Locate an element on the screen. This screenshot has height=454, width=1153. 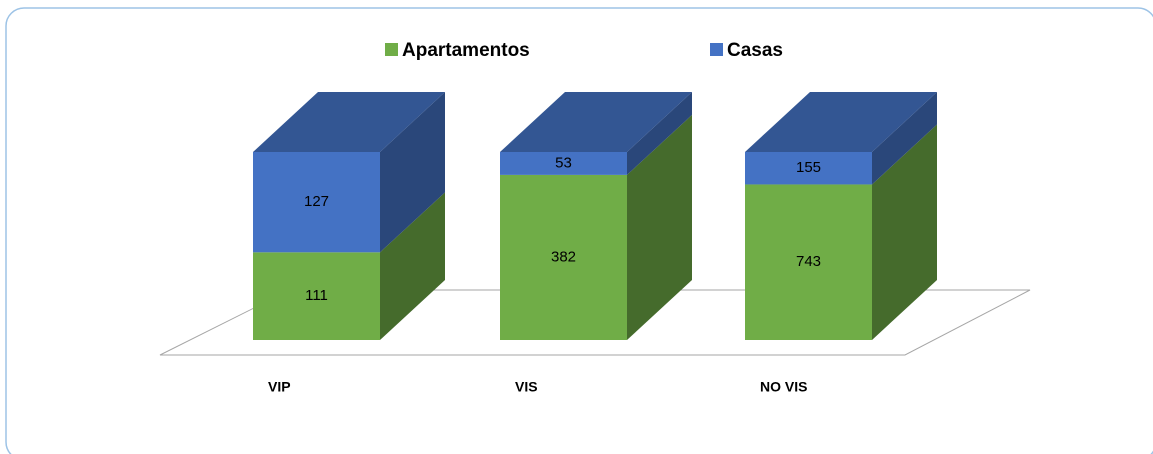
legend-label: Casas is located at coordinates (755, 50).